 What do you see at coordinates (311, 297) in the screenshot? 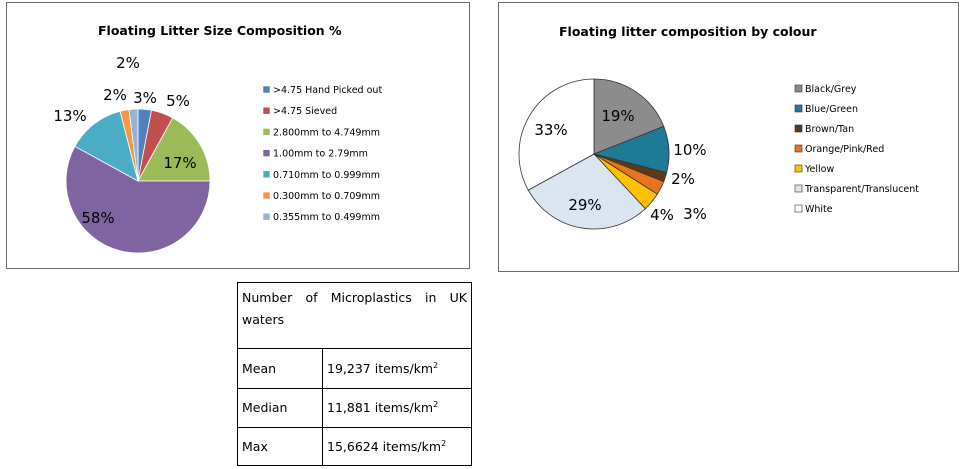
I see `header-word: of` at bounding box center [311, 297].